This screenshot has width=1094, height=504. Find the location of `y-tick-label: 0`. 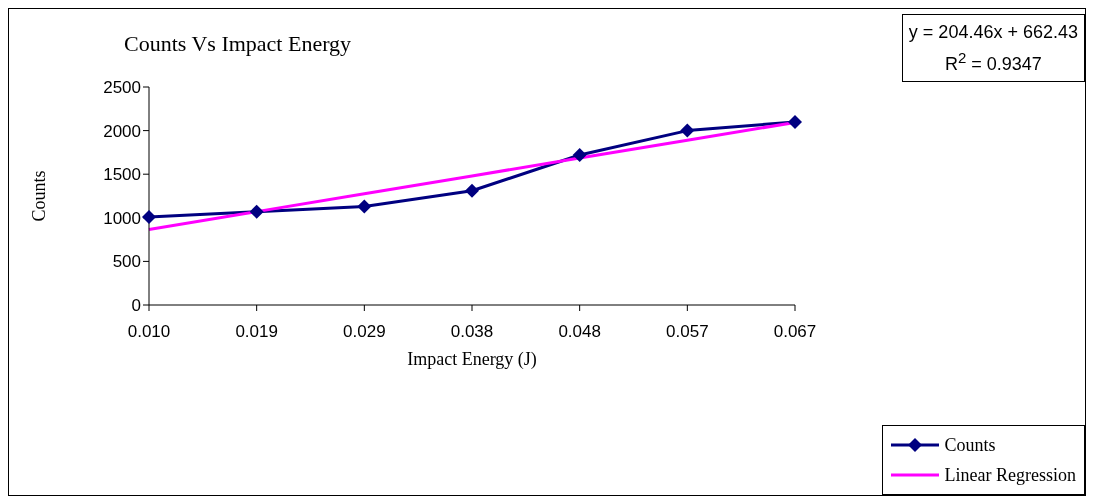

y-tick-label: 0 is located at coordinates (136, 306).